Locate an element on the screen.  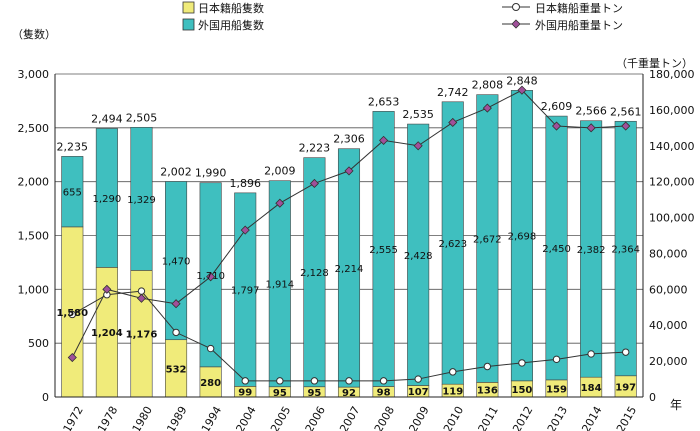
label-foreign-ships: 2,555 is located at coordinates (383, 250).